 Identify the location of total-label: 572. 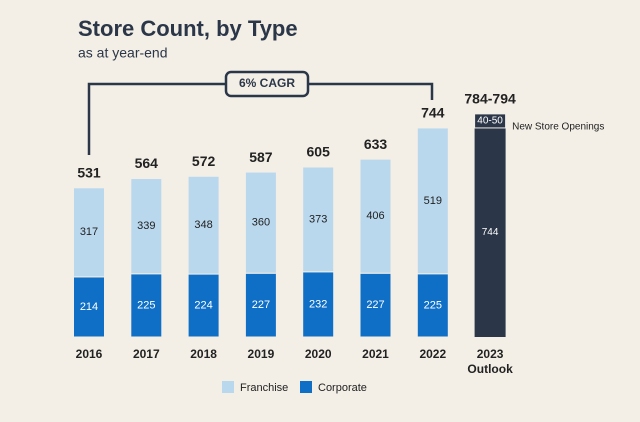
(204, 161).